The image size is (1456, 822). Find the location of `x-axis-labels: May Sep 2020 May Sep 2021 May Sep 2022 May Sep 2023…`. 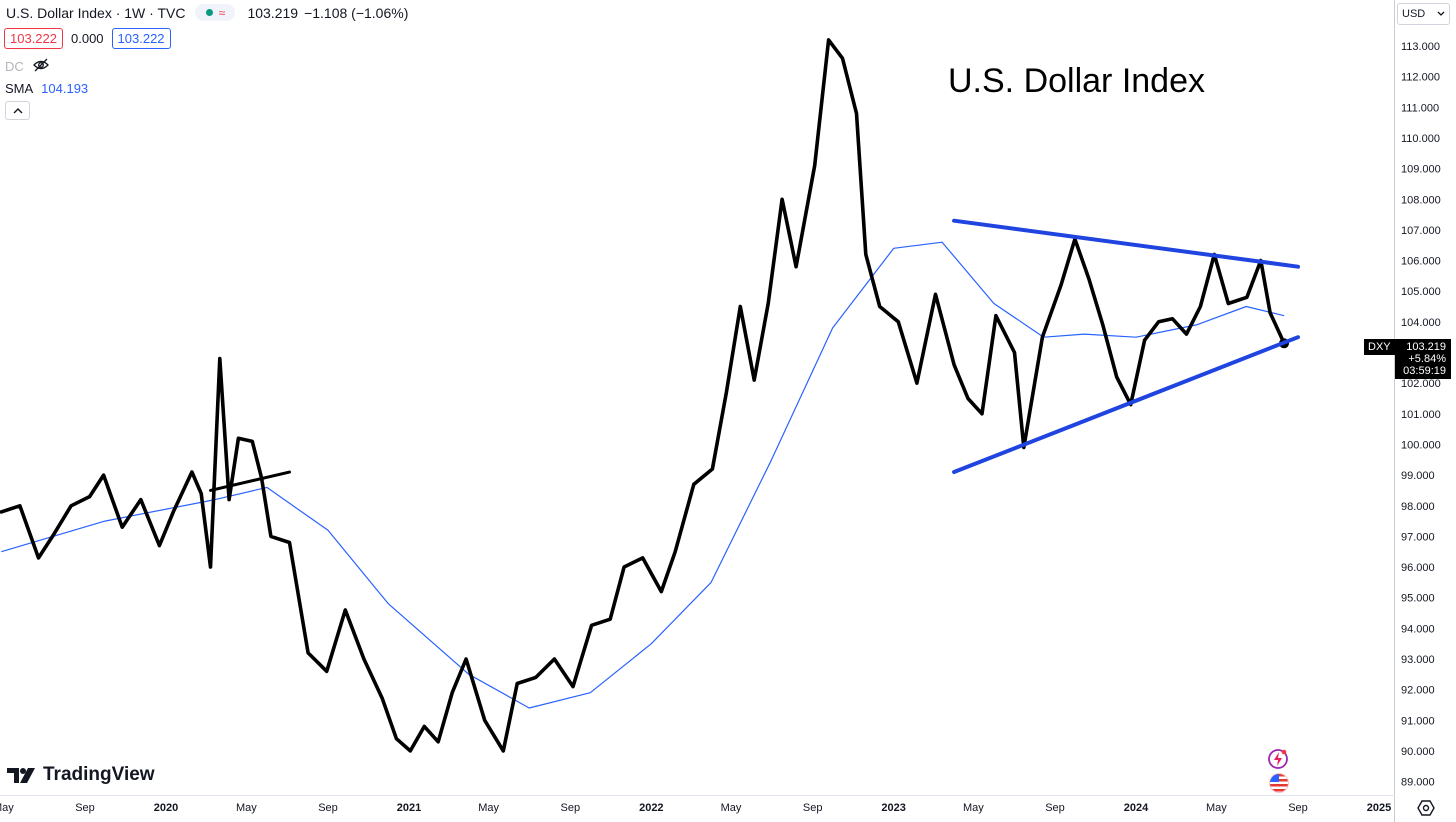

x-axis-labels: May Sep 2020 May Sep 2021 May Sep 2022 May Sep 2023… is located at coordinates (695, 808).